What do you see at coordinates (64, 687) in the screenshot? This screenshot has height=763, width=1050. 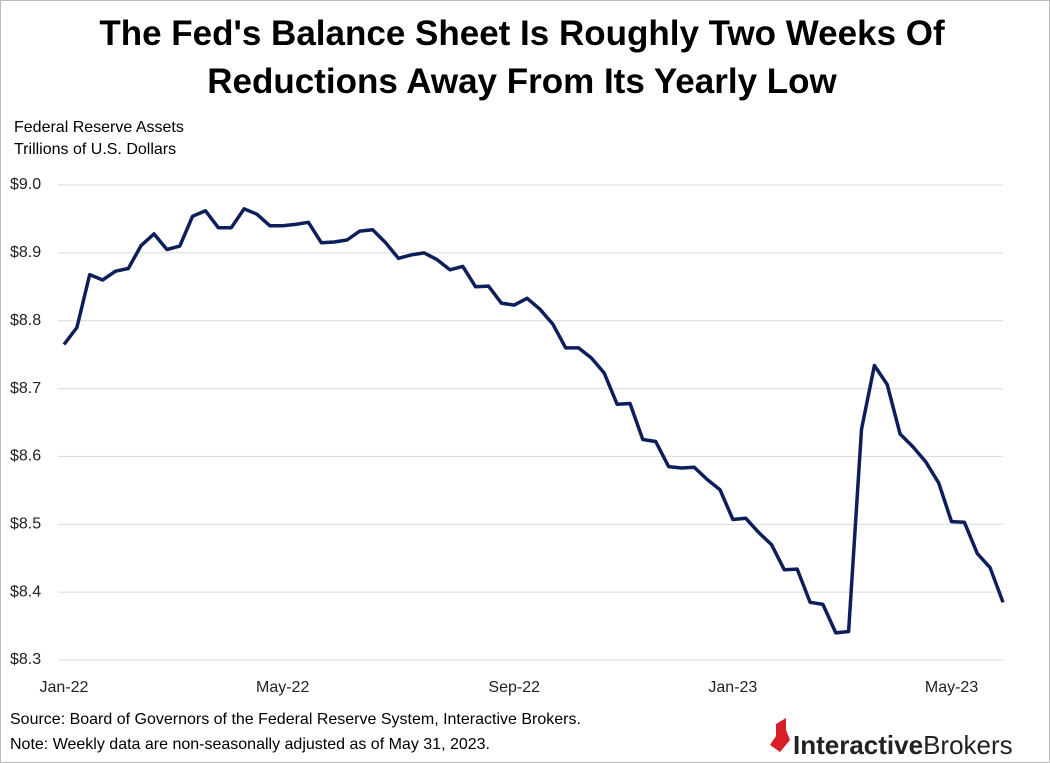 I see `x-tick-label: Jan-22` at bounding box center [64, 687].